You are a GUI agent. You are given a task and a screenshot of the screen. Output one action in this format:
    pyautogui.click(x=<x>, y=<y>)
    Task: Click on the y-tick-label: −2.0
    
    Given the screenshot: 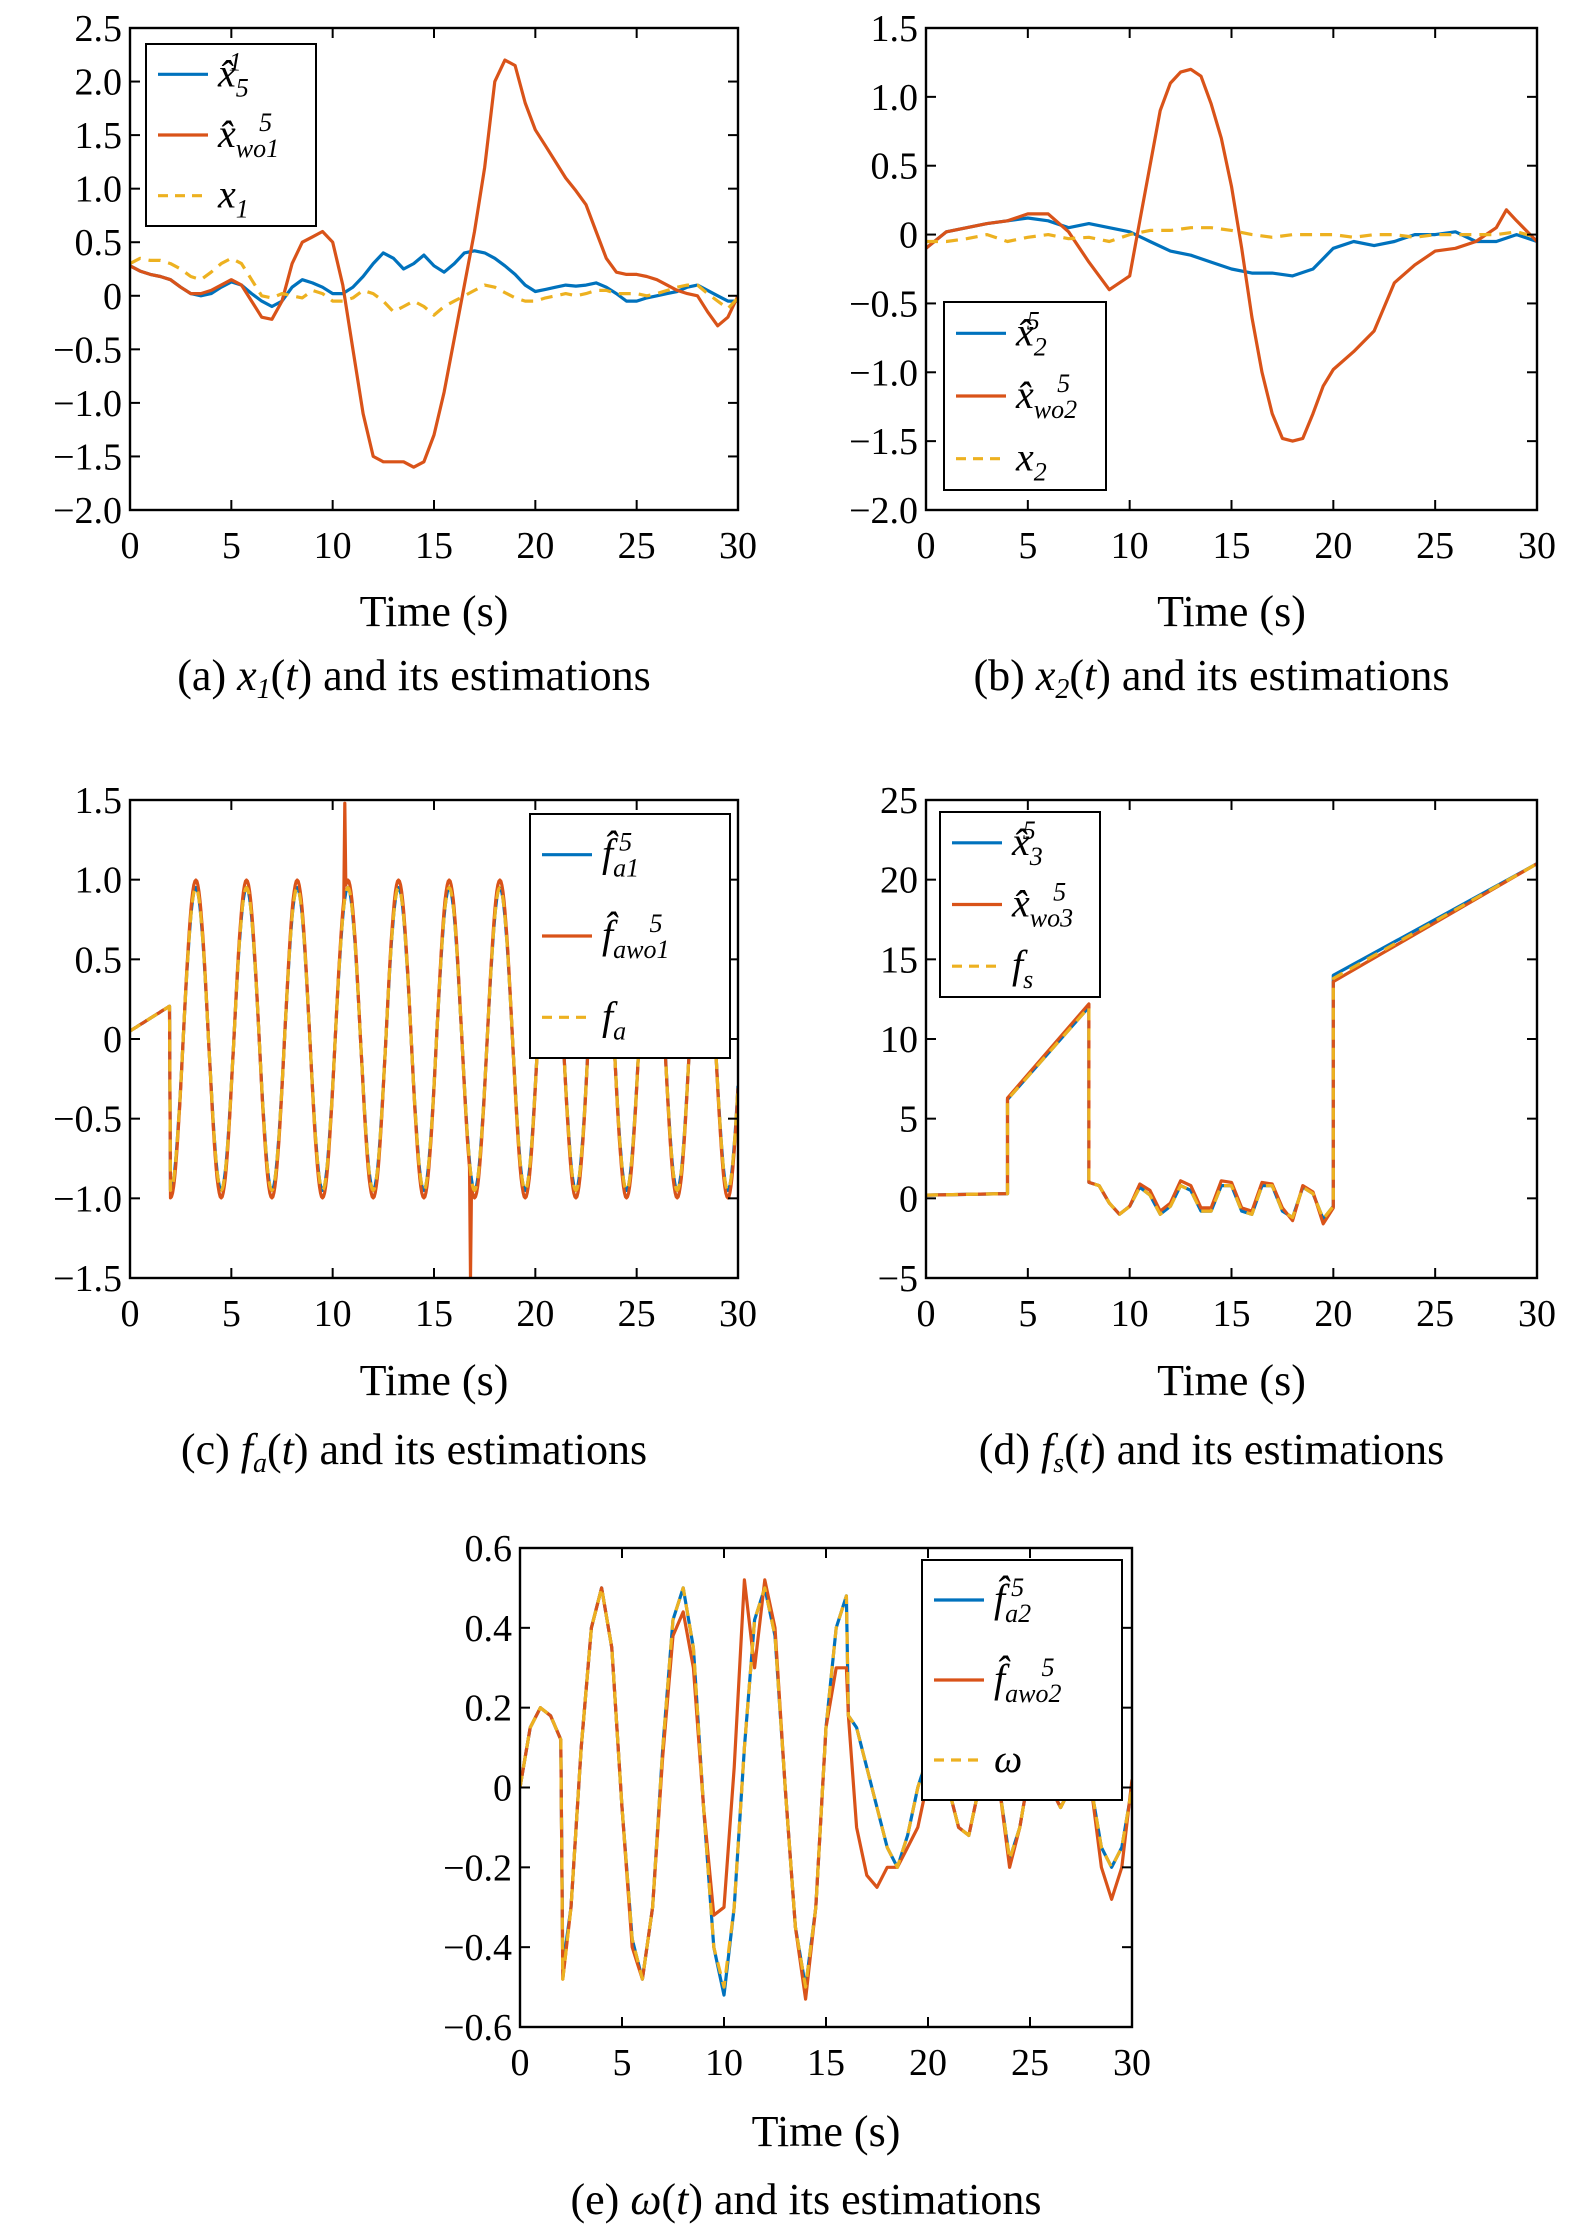 What is the action you would take?
    pyautogui.click(x=87, y=511)
    